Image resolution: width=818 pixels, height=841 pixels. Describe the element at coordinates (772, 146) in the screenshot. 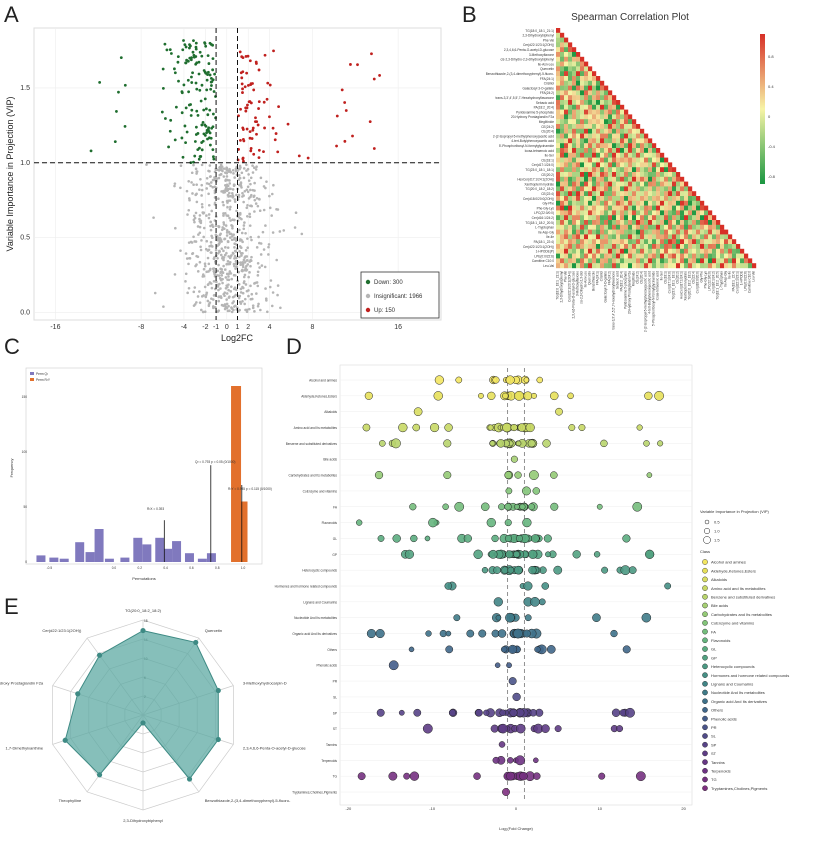

I see `colorbar-label-neg-0.4: -0.4` at that location.